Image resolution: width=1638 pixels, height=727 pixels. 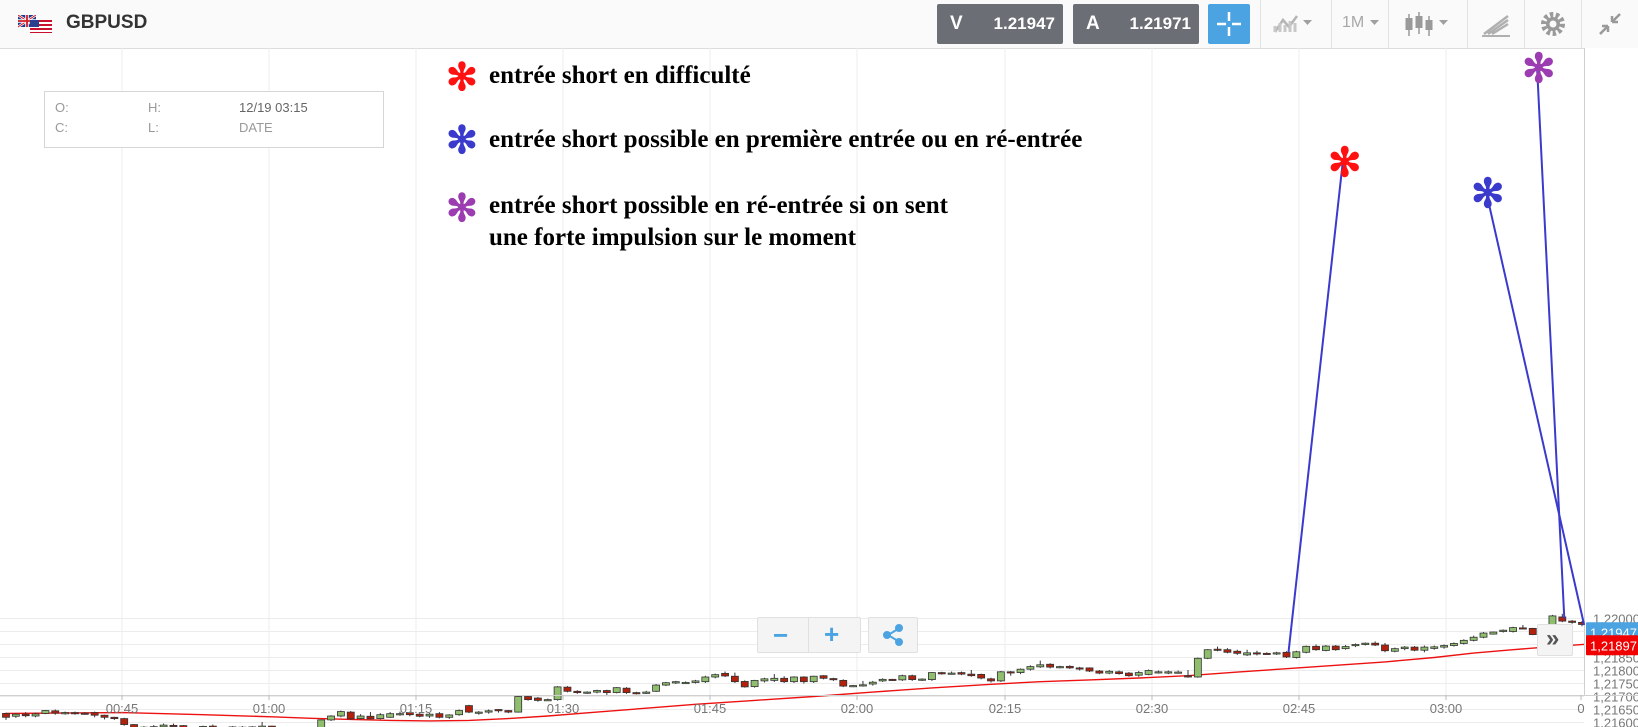 I want to click on sell-price: 1.21947, so click(x=1024, y=23).